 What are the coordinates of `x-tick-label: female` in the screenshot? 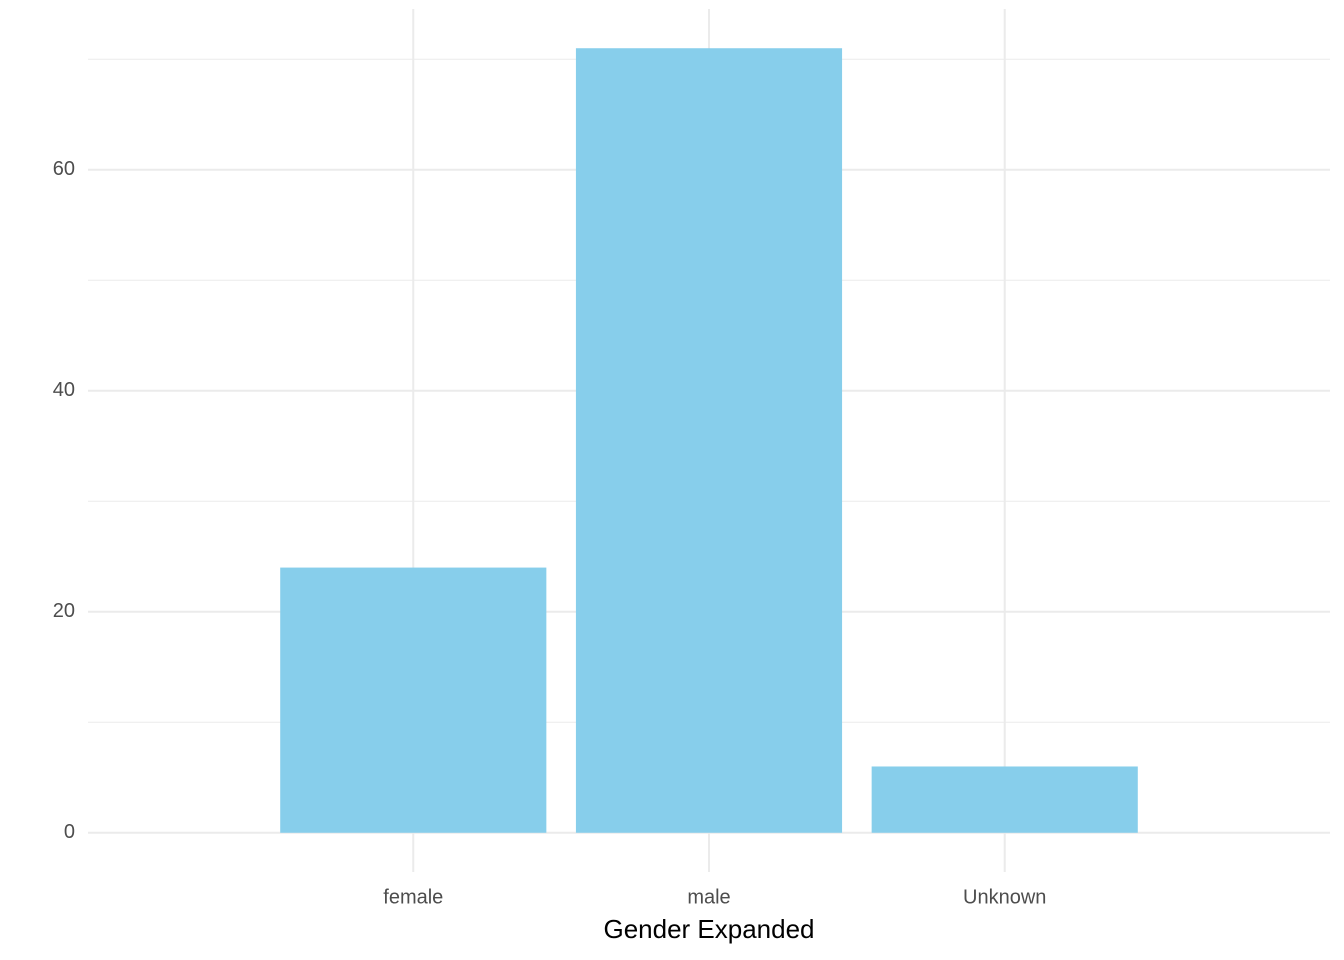 It's located at (413, 897).